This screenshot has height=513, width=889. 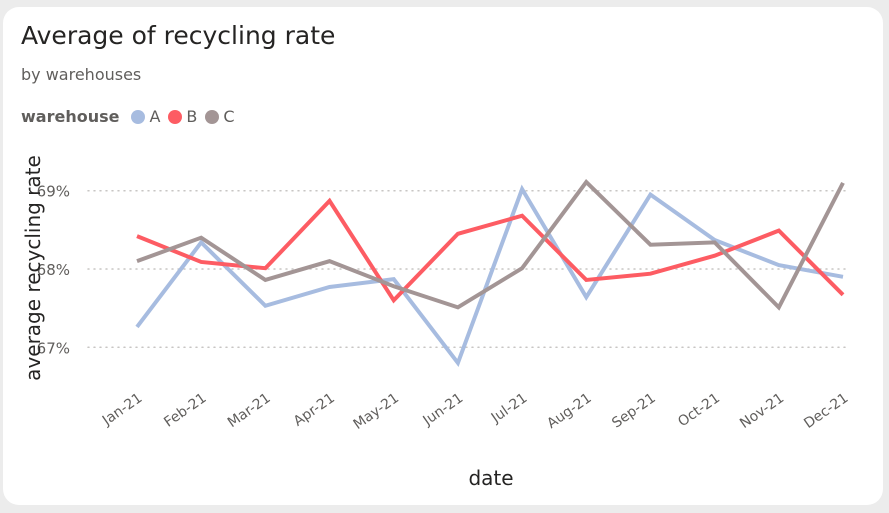 I want to click on y-tick-label: 69%, so click(x=53, y=192).